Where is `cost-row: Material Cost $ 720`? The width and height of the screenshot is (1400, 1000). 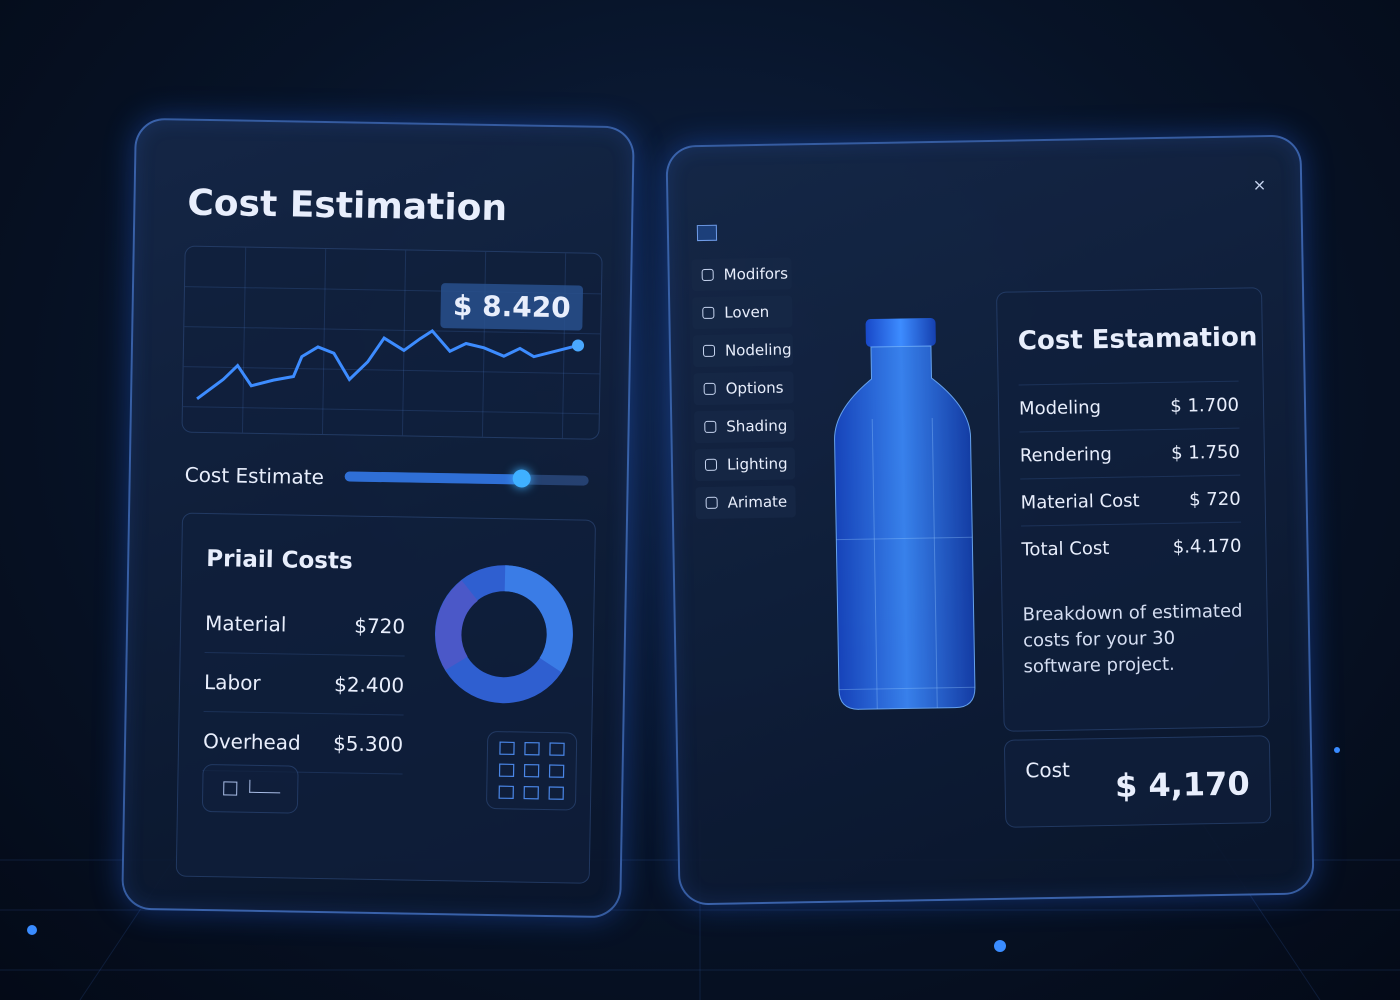 cost-row: Material Cost $ 720 is located at coordinates (1131, 500).